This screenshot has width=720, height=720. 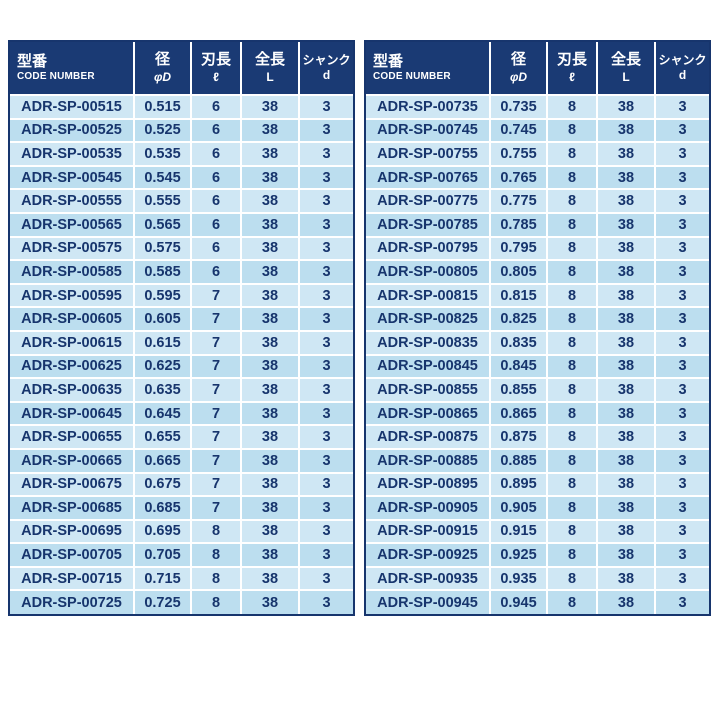 I want to click on value-cell: 0.735, so click(x=518, y=107).